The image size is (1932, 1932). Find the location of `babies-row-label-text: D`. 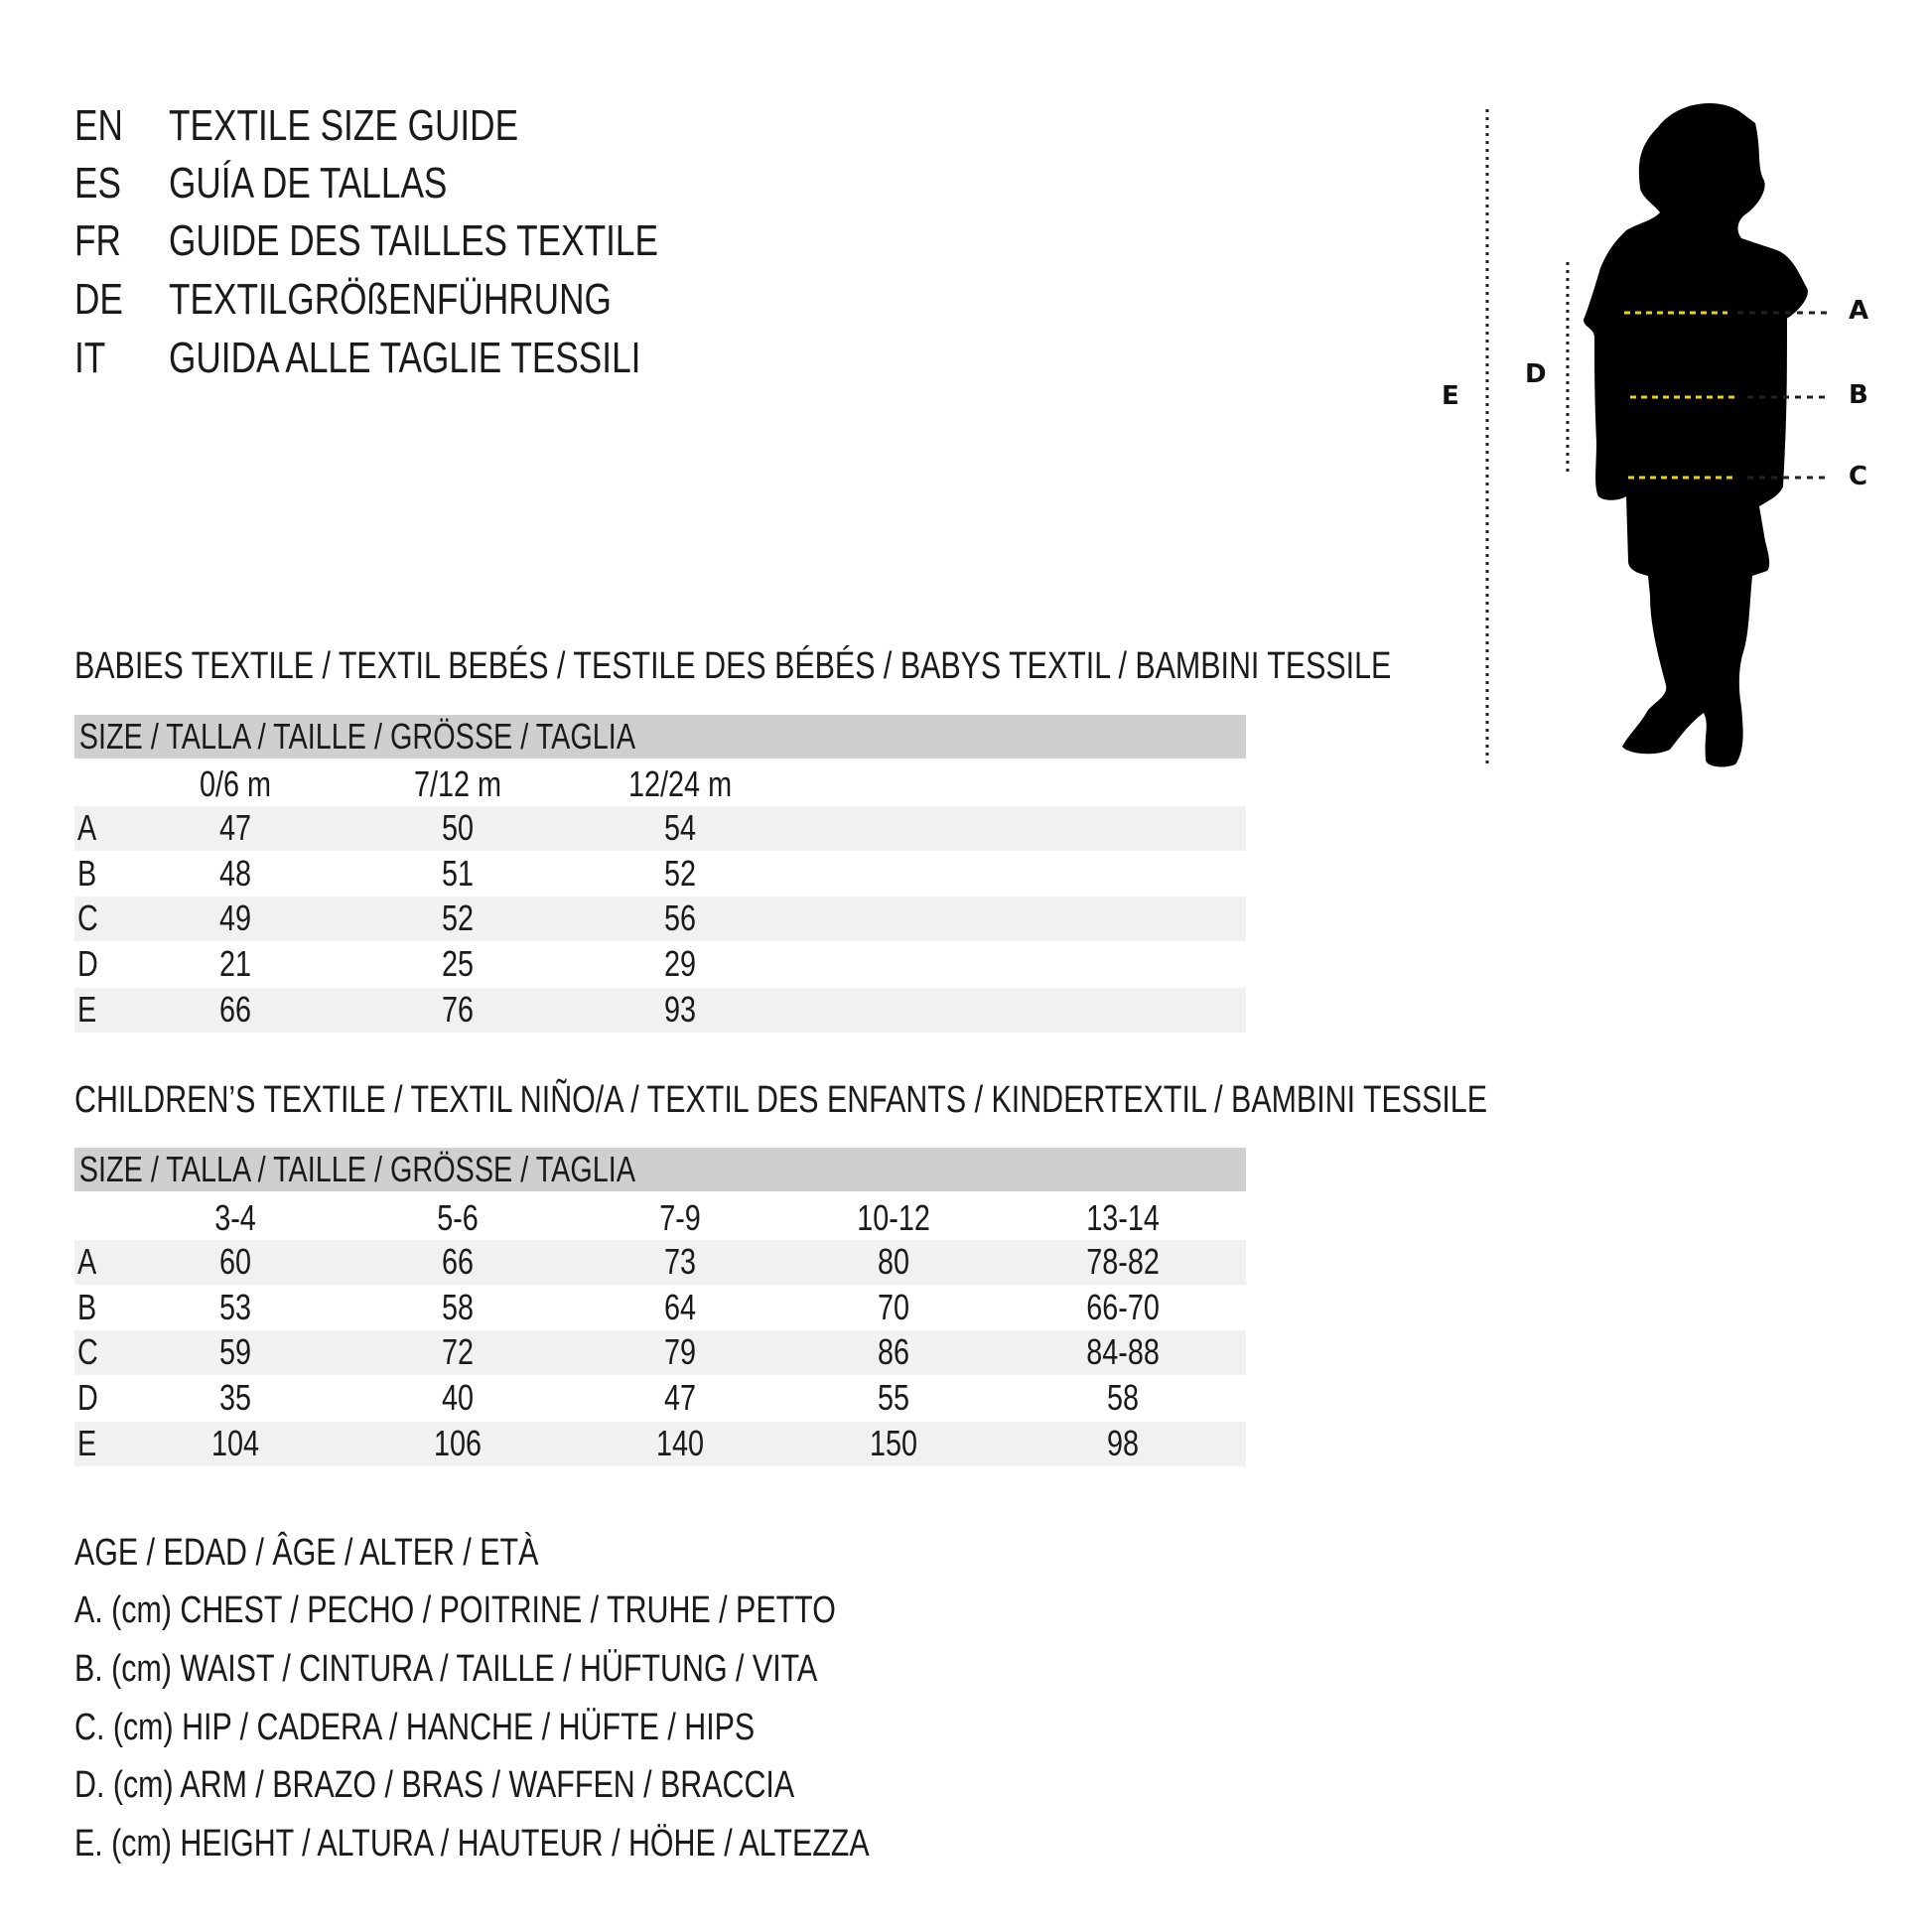

babies-row-label-text: D is located at coordinates (88, 964).